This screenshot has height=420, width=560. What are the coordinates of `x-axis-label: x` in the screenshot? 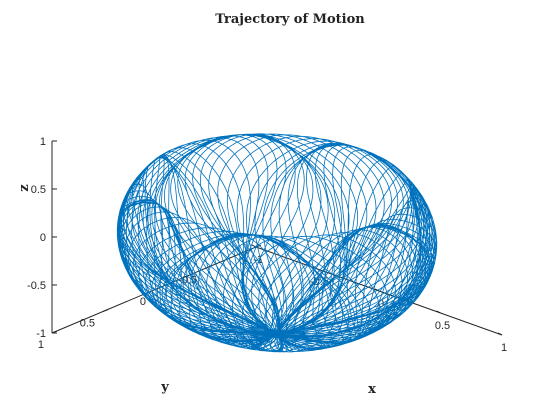 It's located at (372, 389).